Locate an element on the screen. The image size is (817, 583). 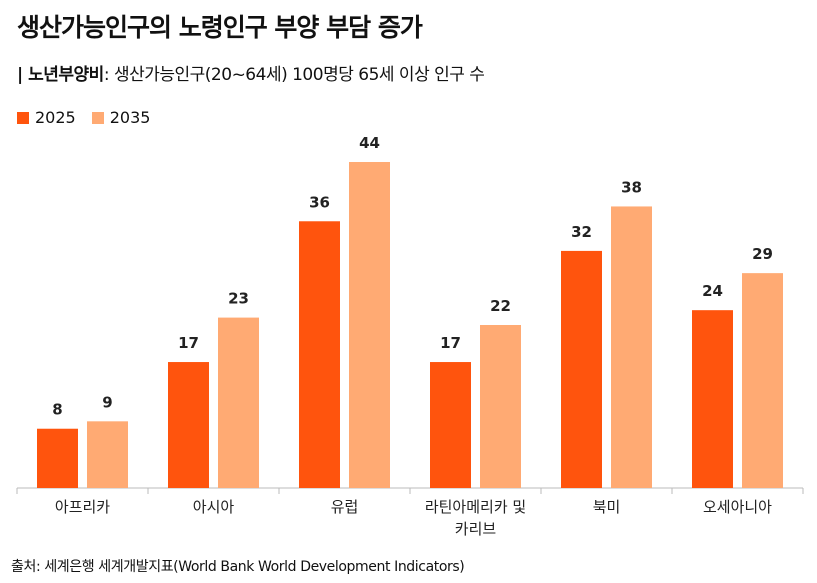
data-label: 22 is located at coordinates (500, 306).